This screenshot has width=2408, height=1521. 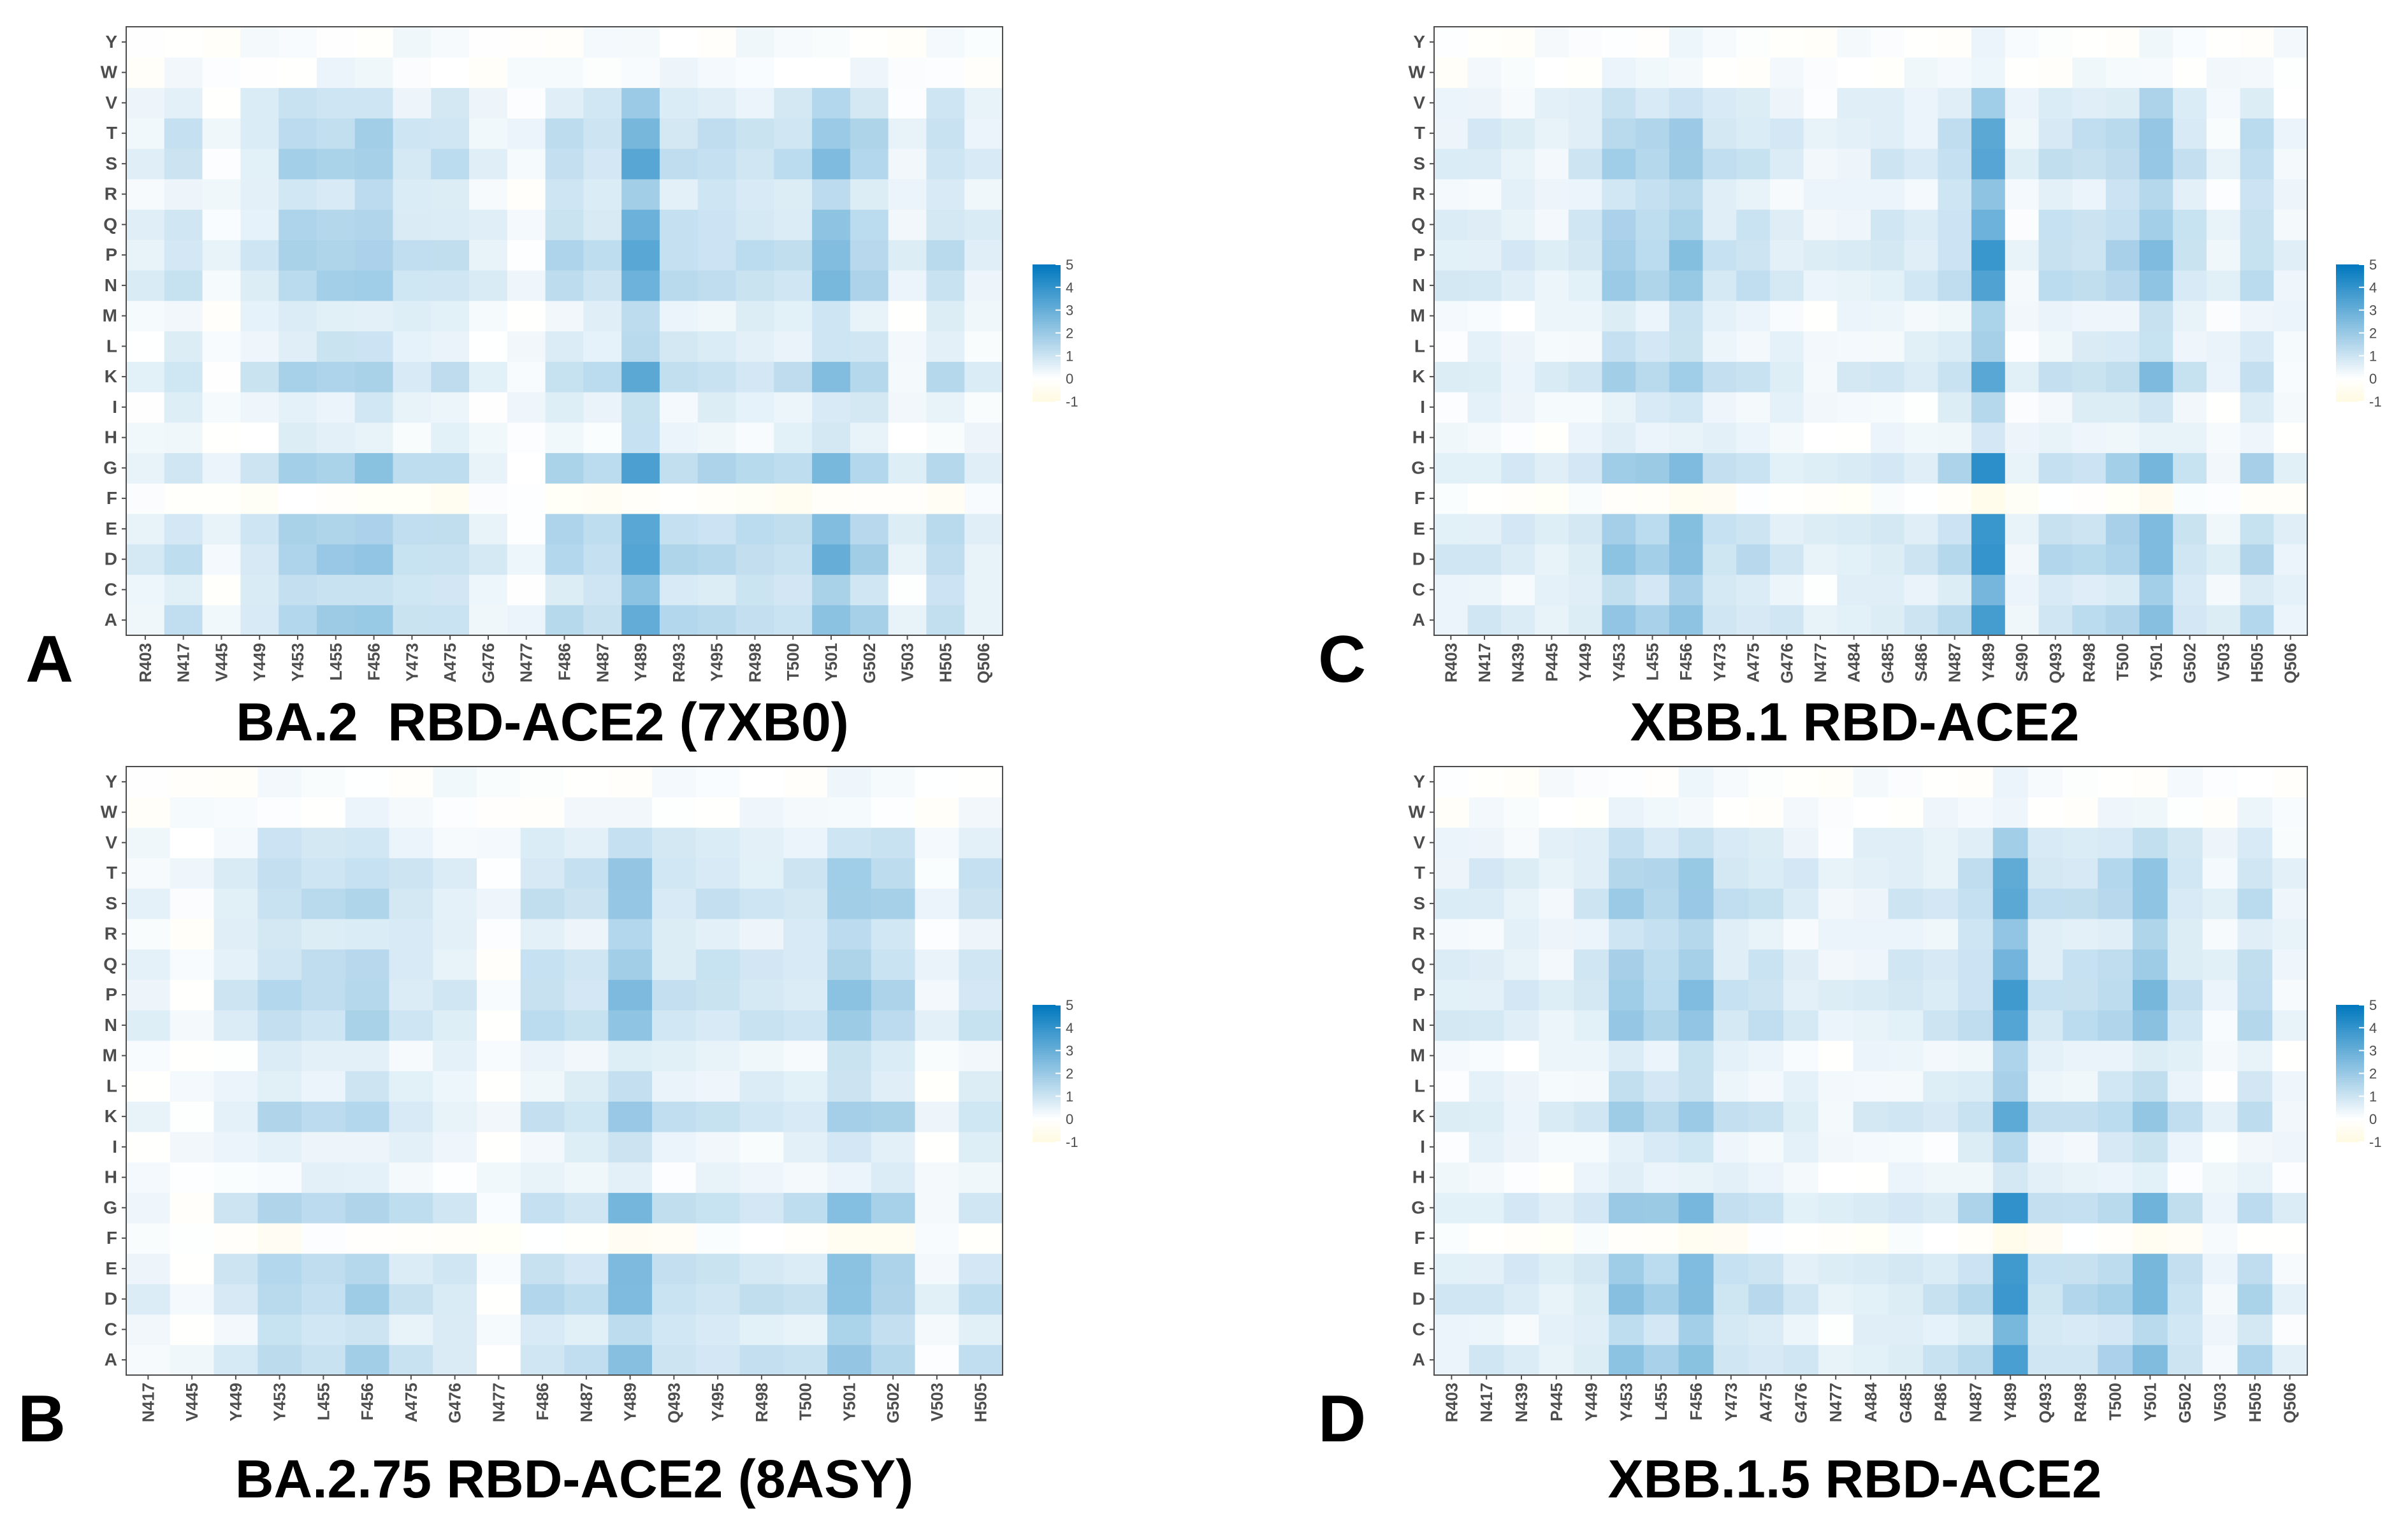 I want to click on panel-c-heat-cells, so click(x=1871, y=331).